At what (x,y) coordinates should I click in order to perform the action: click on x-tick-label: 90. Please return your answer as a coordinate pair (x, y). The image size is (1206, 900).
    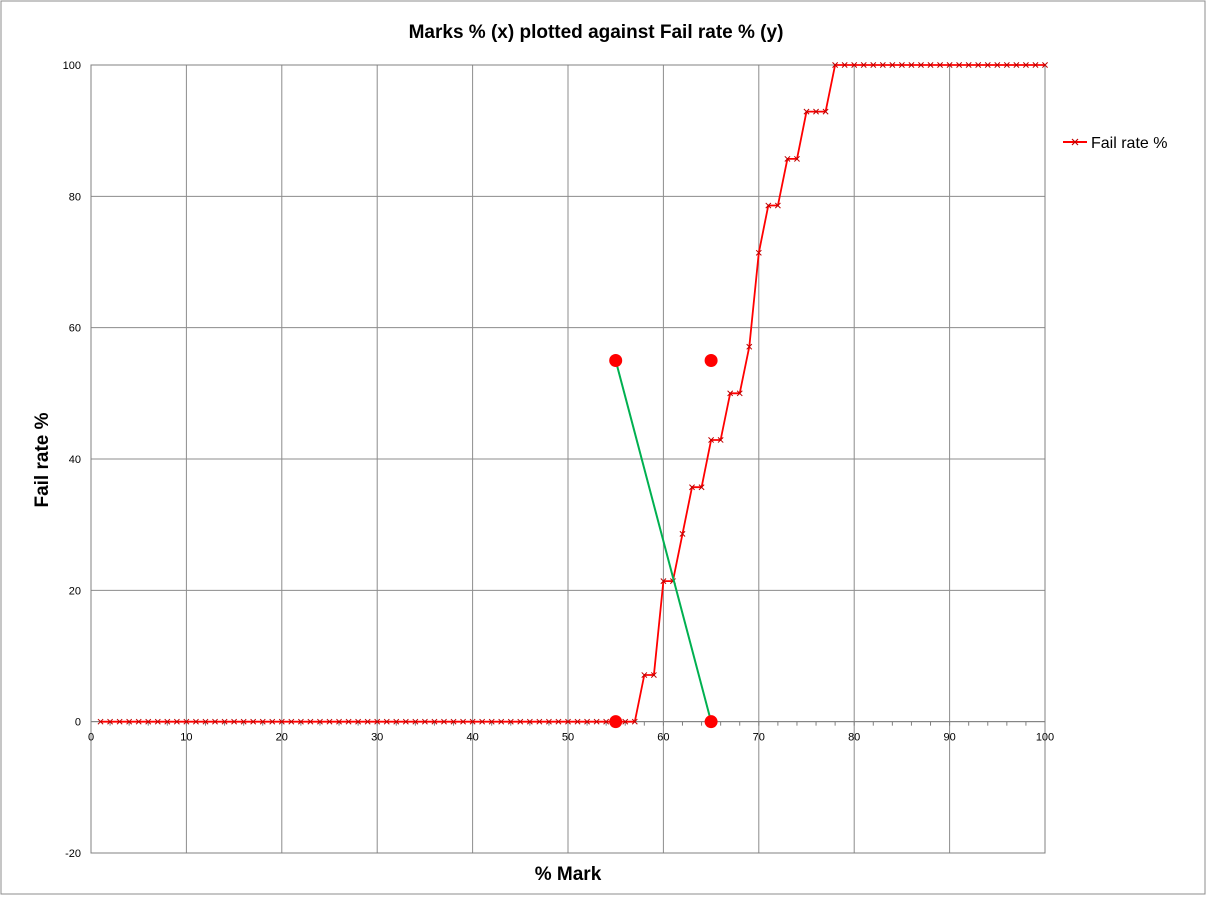
    Looking at the image, I should click on (949, 738).